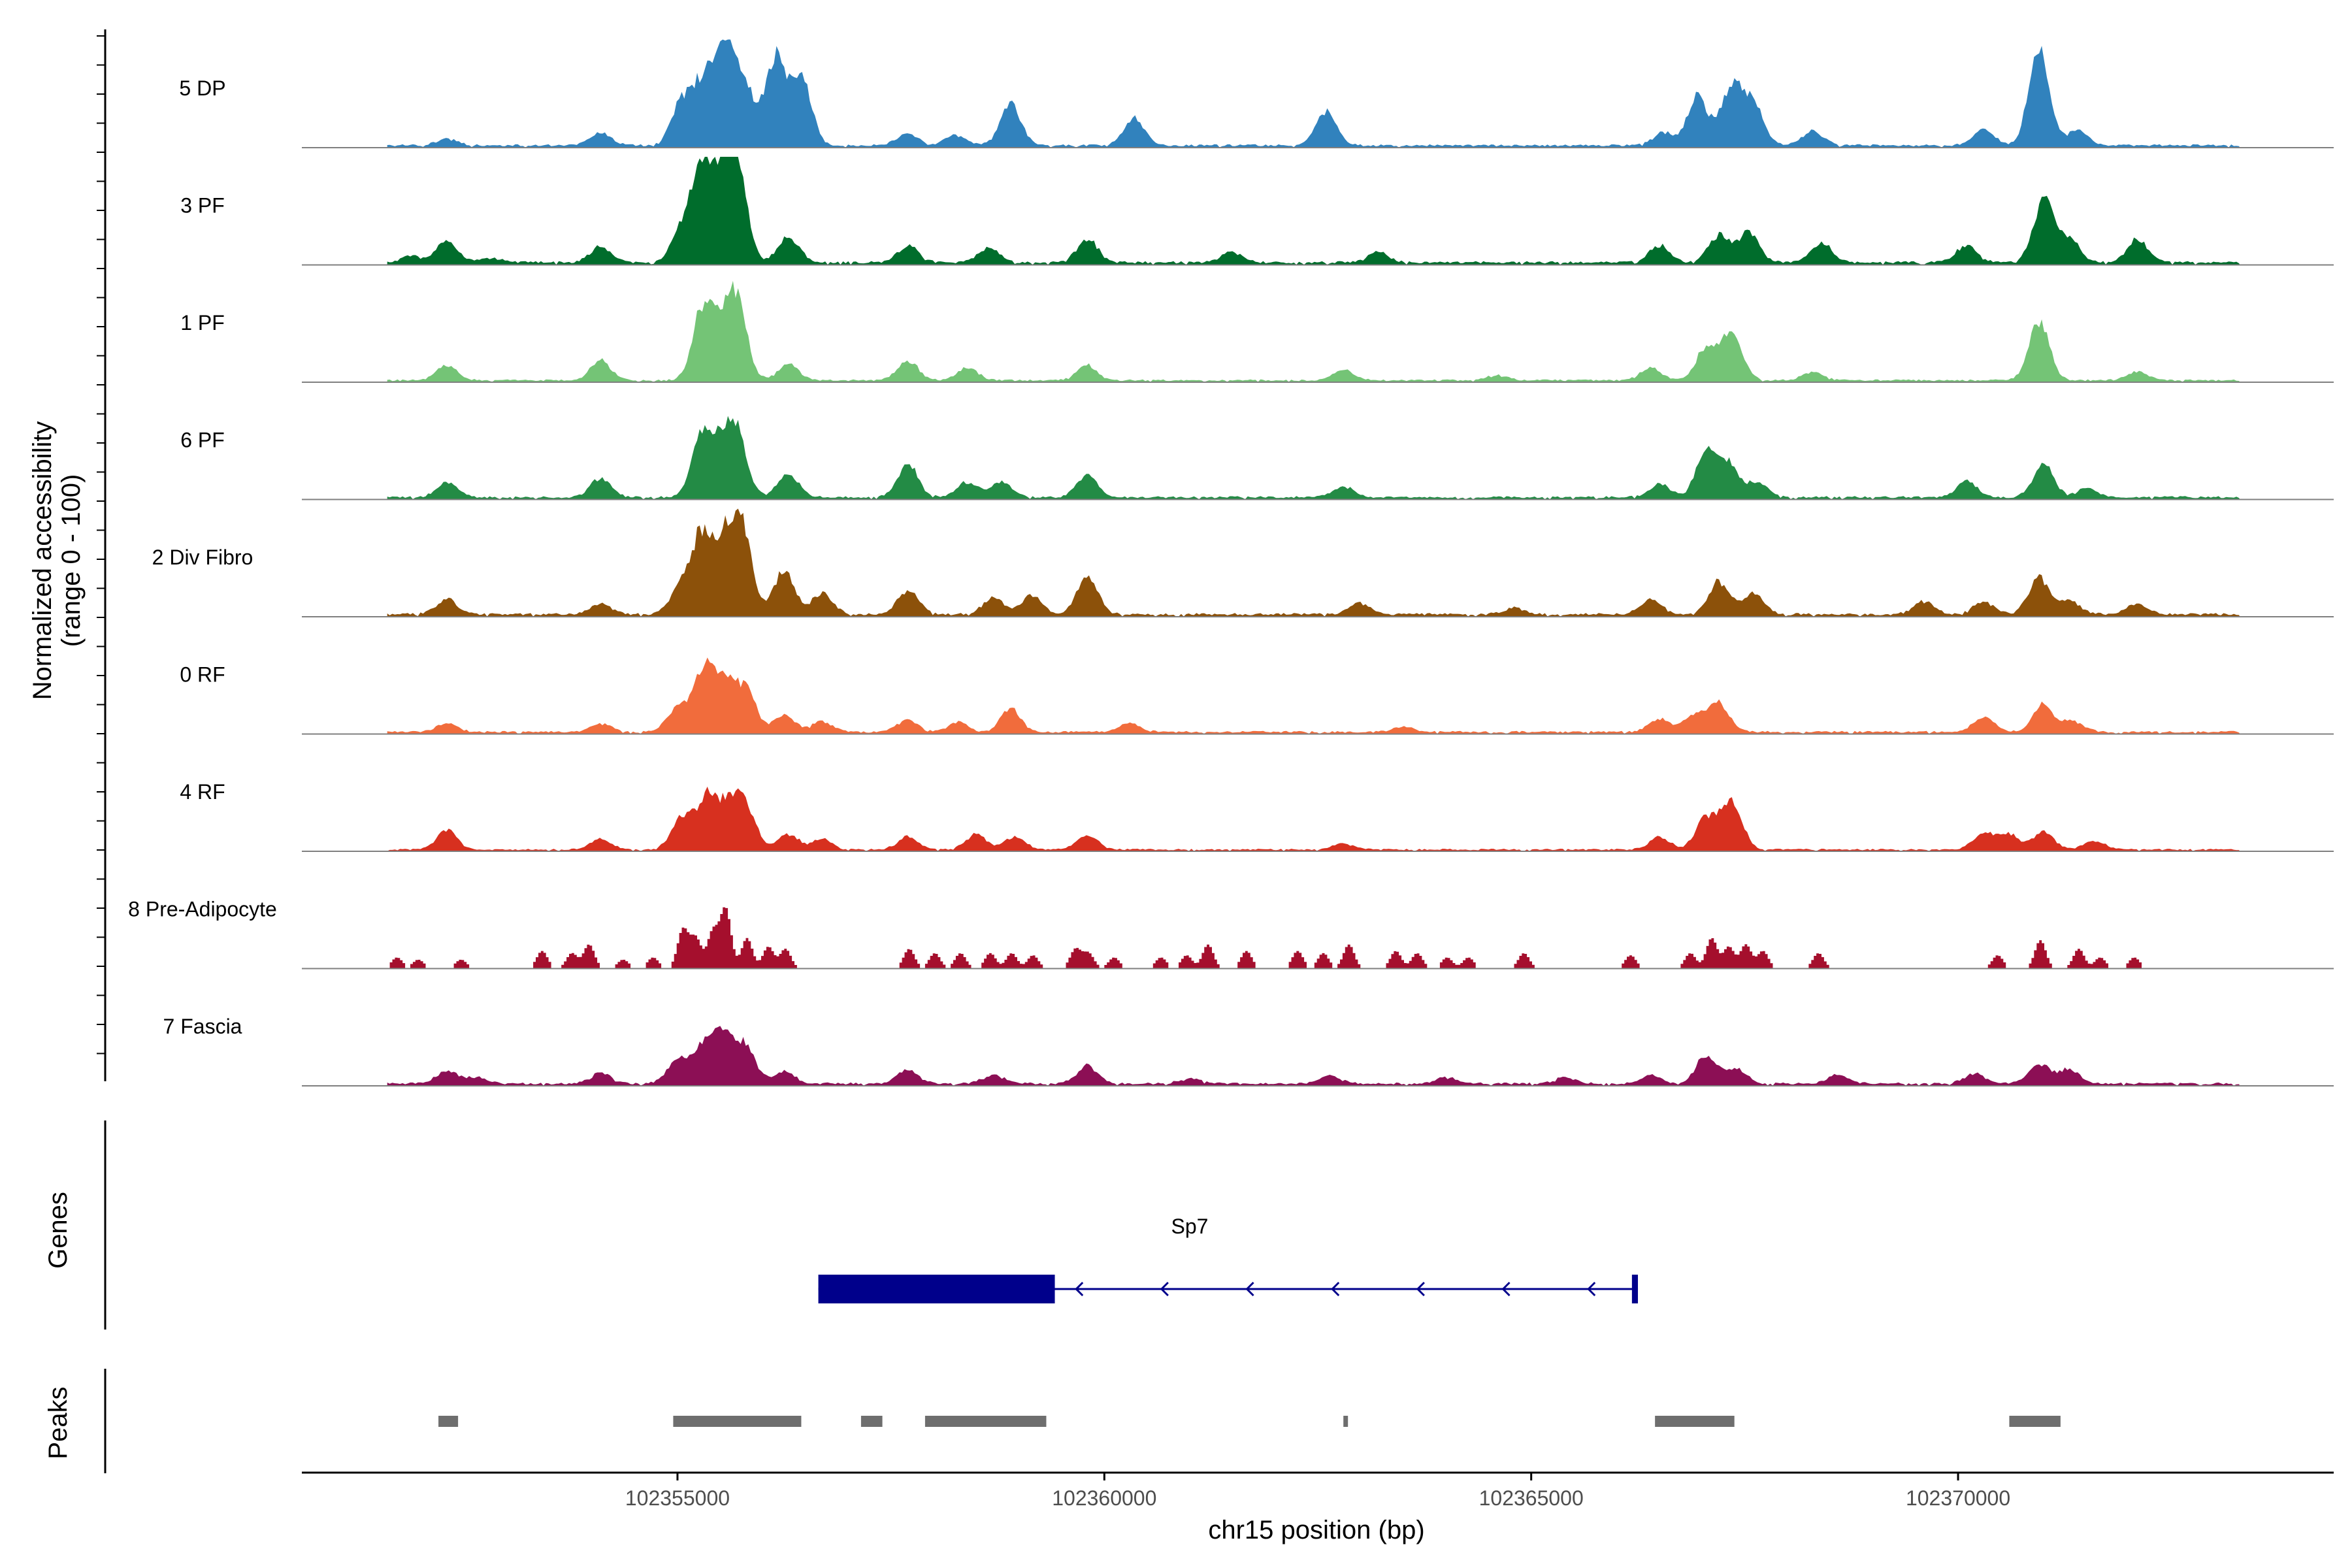 This screenshot has height=1568, width=2352. Describe the element at coordinates (1958, 1498) in the screenshot. I see `x-tick-label: 102370000` at that location.